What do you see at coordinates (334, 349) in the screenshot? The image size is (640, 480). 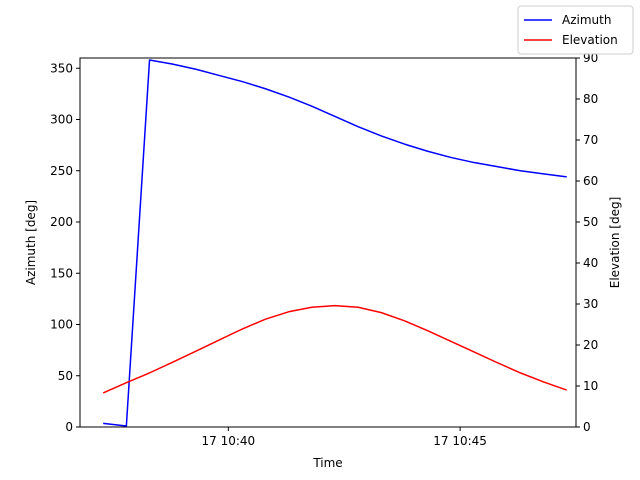 I see `series-line-elevation` at bounding box center [334, 349].